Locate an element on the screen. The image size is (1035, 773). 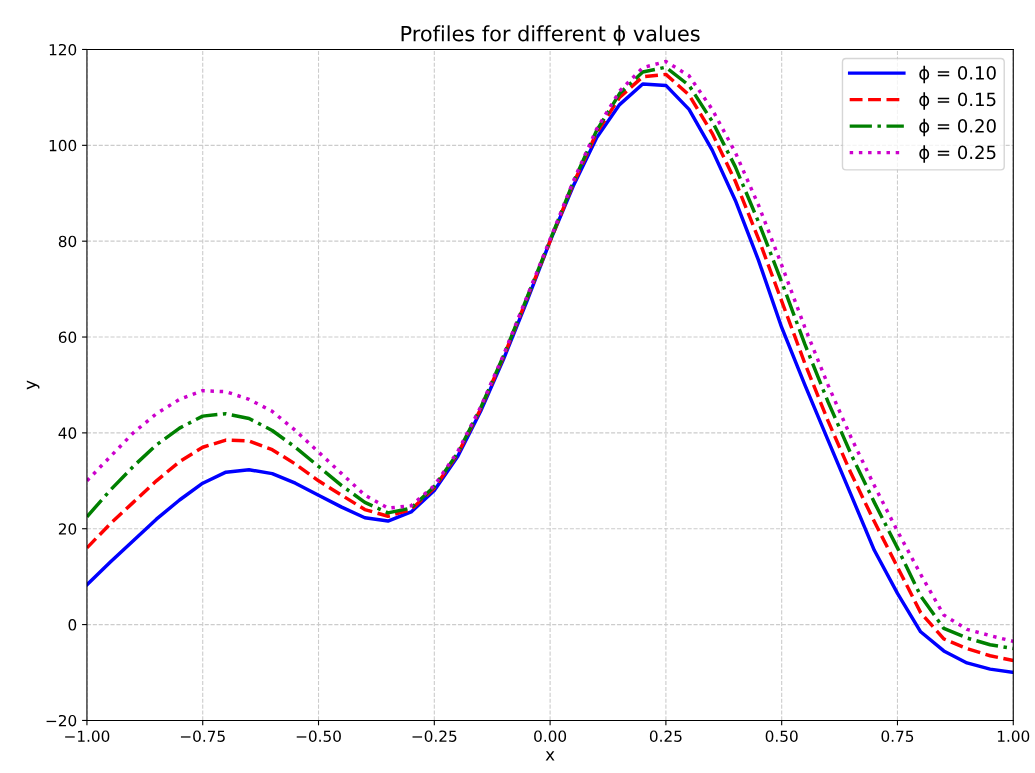
legend-label: ϕ = 0.15 is located at coordinates (957, 101).